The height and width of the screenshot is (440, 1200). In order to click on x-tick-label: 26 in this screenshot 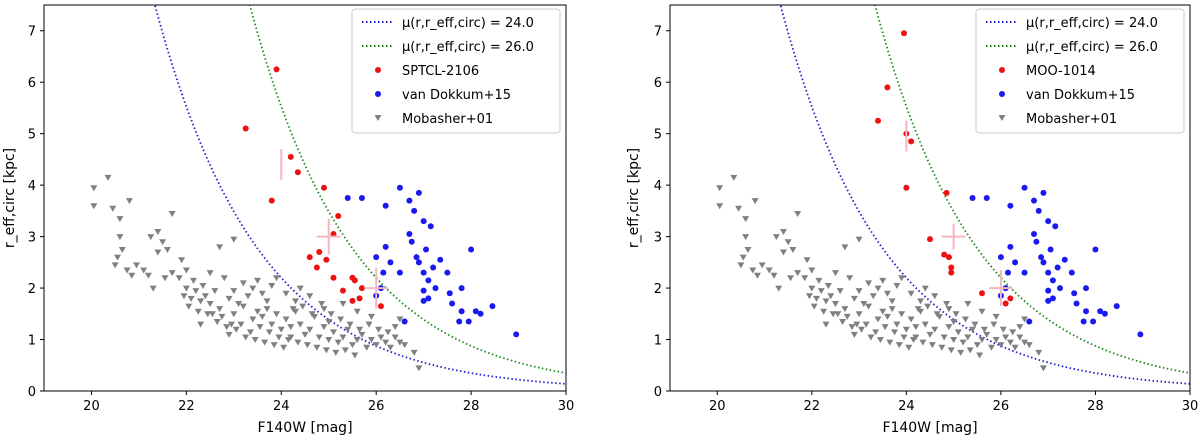, I will do `click(1001, 406)`.